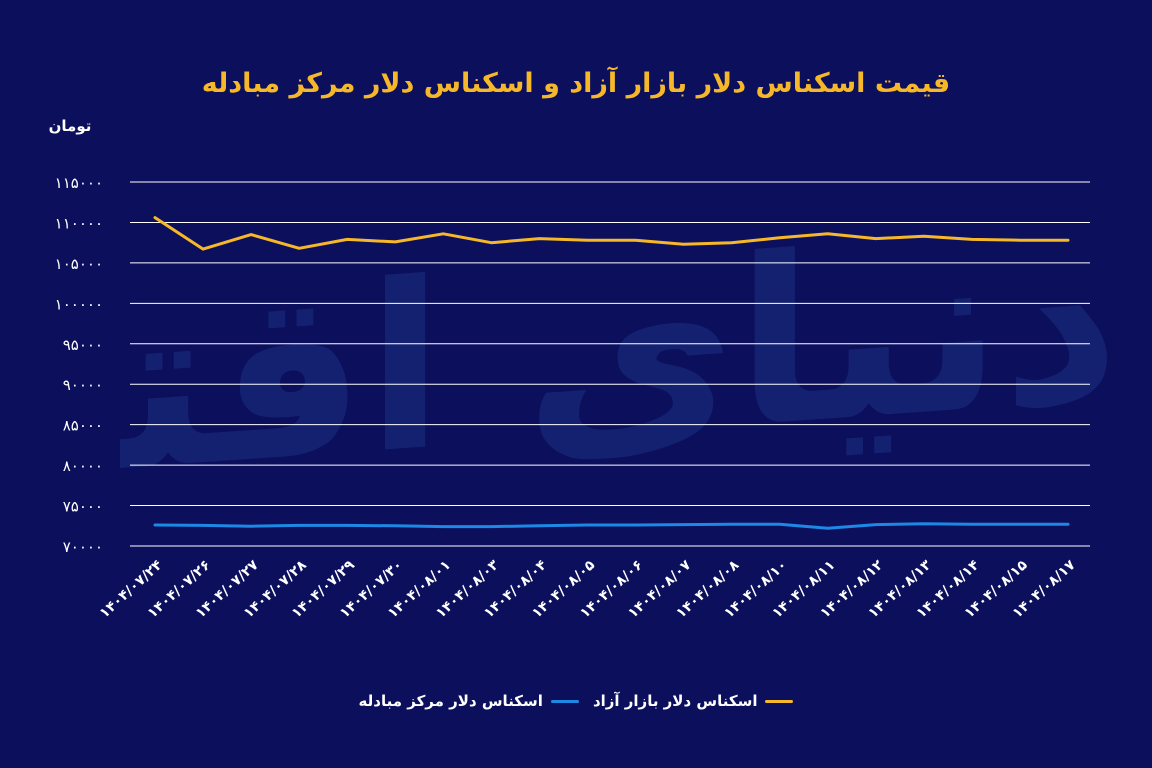 Image resolution: width=1152 pixels, height=768 pixels. I want to click on y-tick-label: ۱۱۰۰۰۰, so click(79, 223).